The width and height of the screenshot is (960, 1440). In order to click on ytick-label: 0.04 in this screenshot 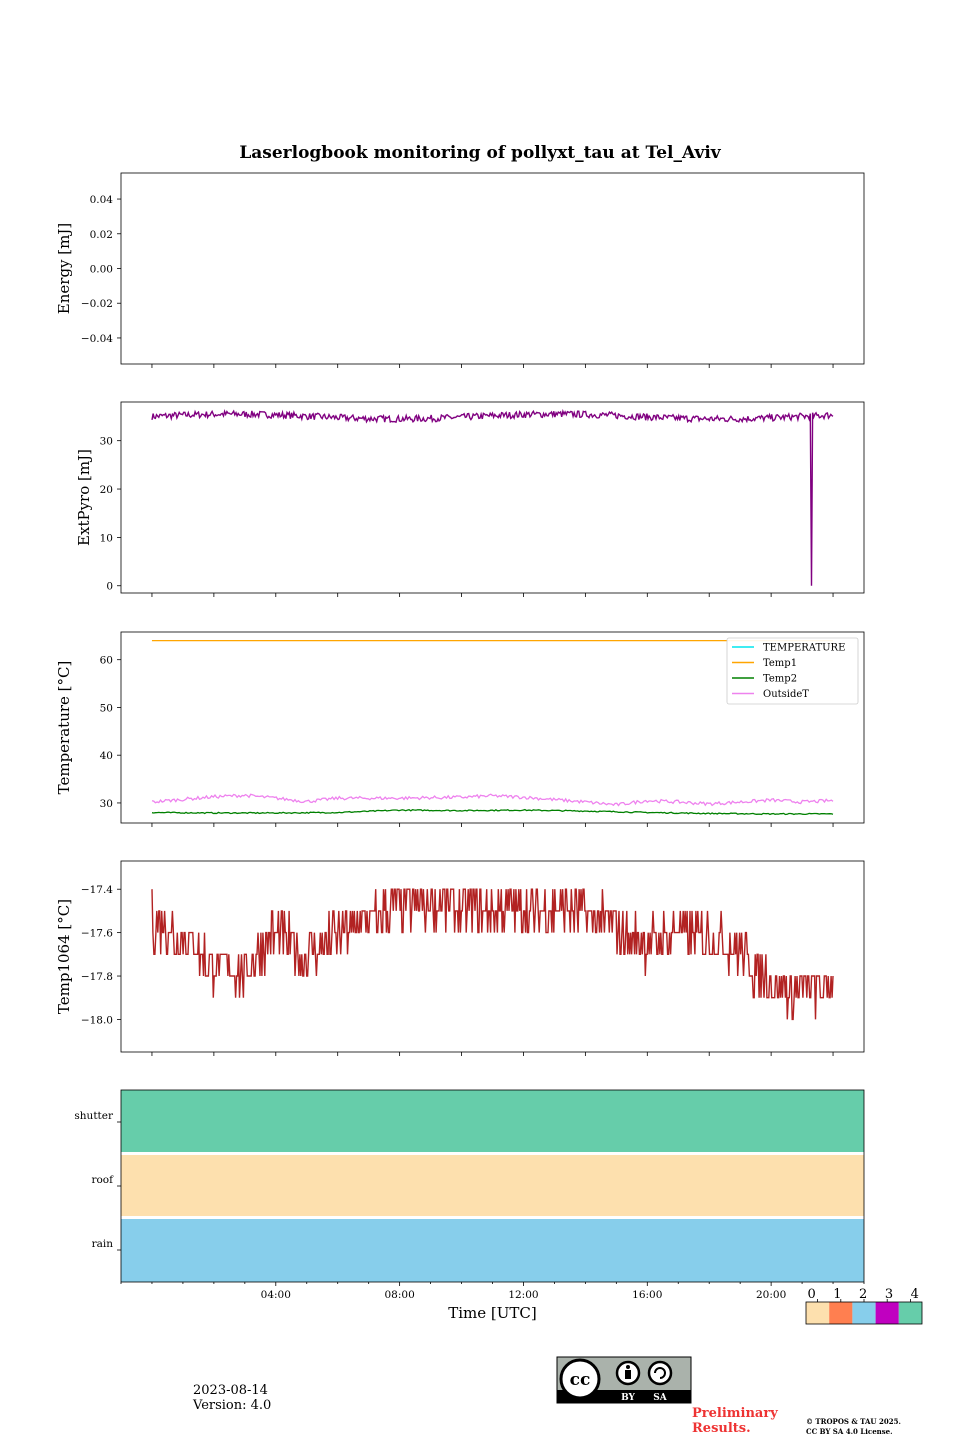, I will do `click(102, 200)`.